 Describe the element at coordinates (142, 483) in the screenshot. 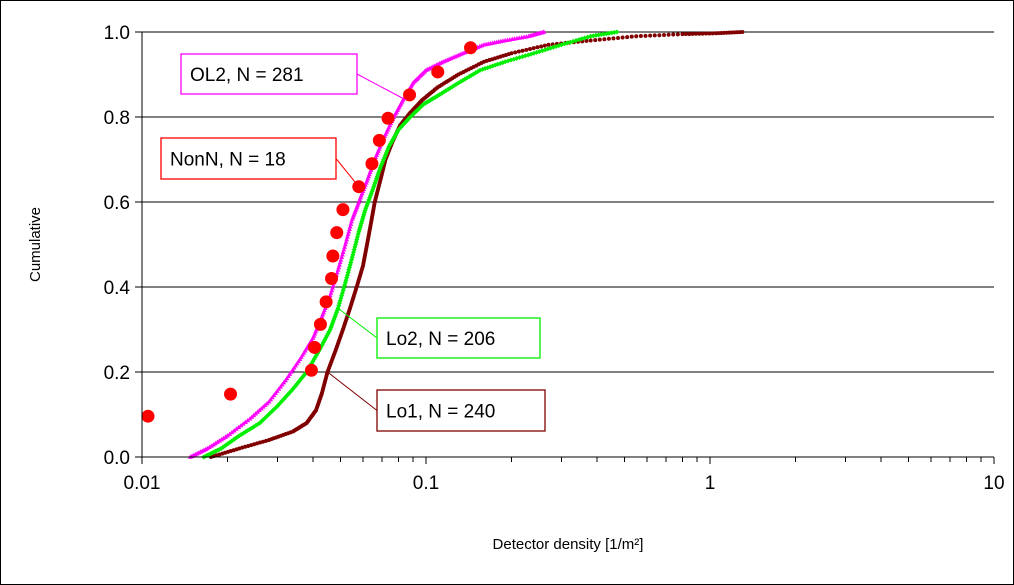

I see `x-tick-label: 0.01` at that location.